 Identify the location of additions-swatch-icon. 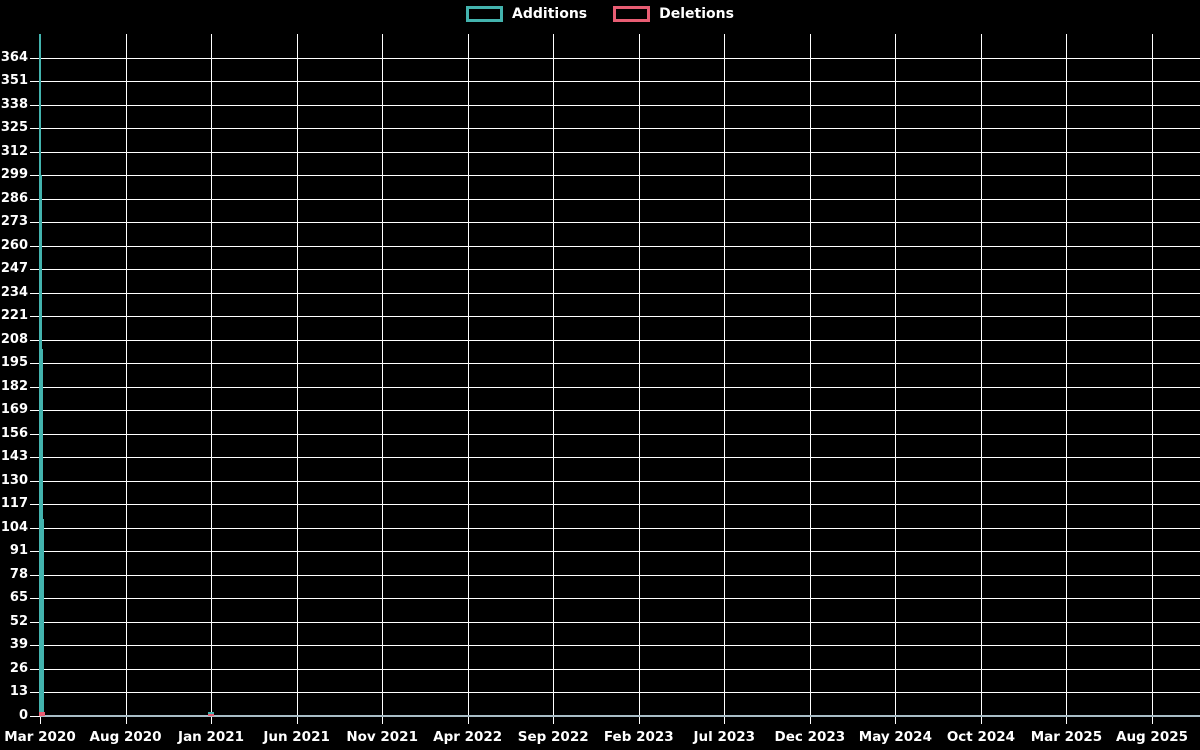
(485, 14).